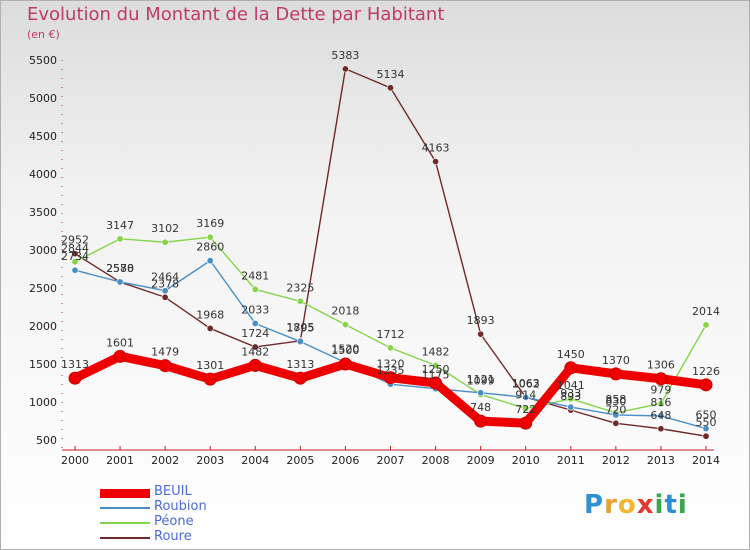 The image size is (750, 550). Describe the element at coordinates (659, 505) in the screenshot. I see `logo-letter: i` at that location.